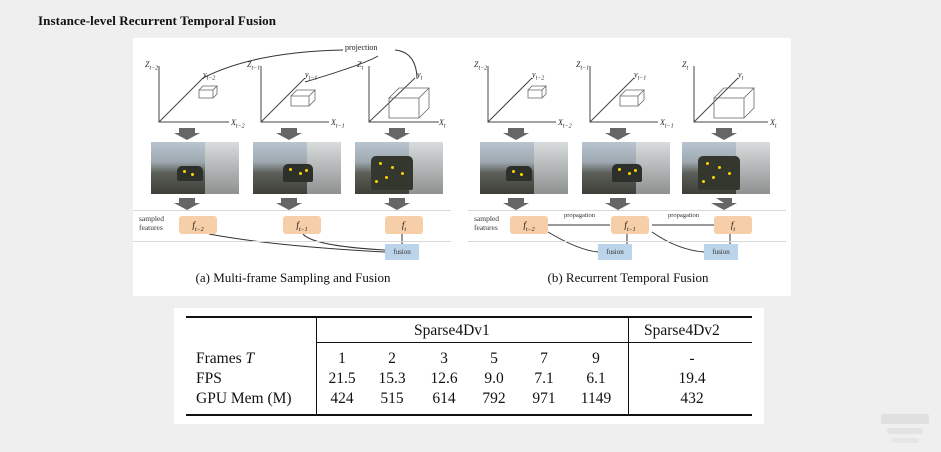 The height and width of the screenshot is (452, 941). What do you see at coordinates (469, 317) in the screenshot?
I see `table-top-rule` at bounding box center [469, 317].